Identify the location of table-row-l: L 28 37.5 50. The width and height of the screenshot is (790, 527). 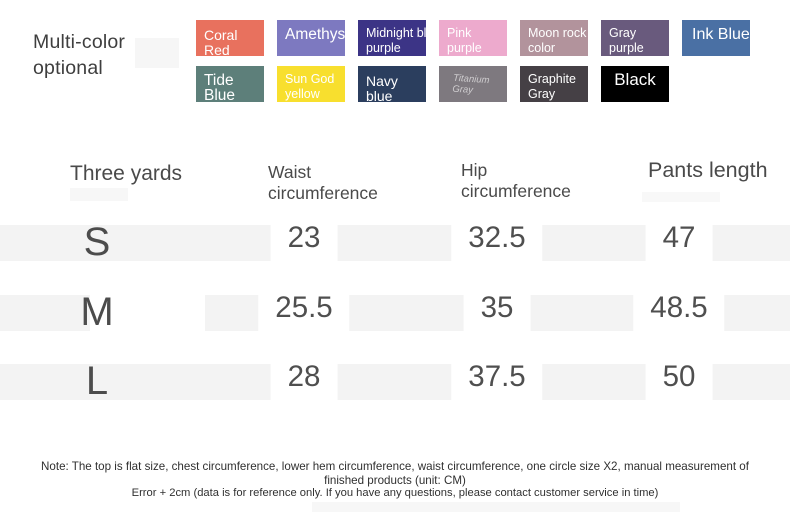
(395, 379).